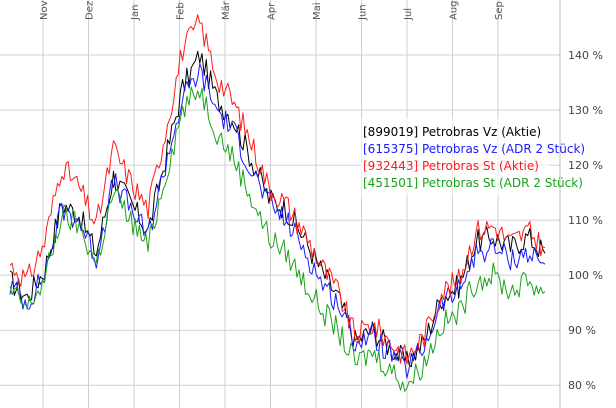 This screenshot has width=616, height=408. What do you see at coordinates (44, 10) in the screenshot?
I see `x-tick-label: Nov` at bounding box center [44, 10].